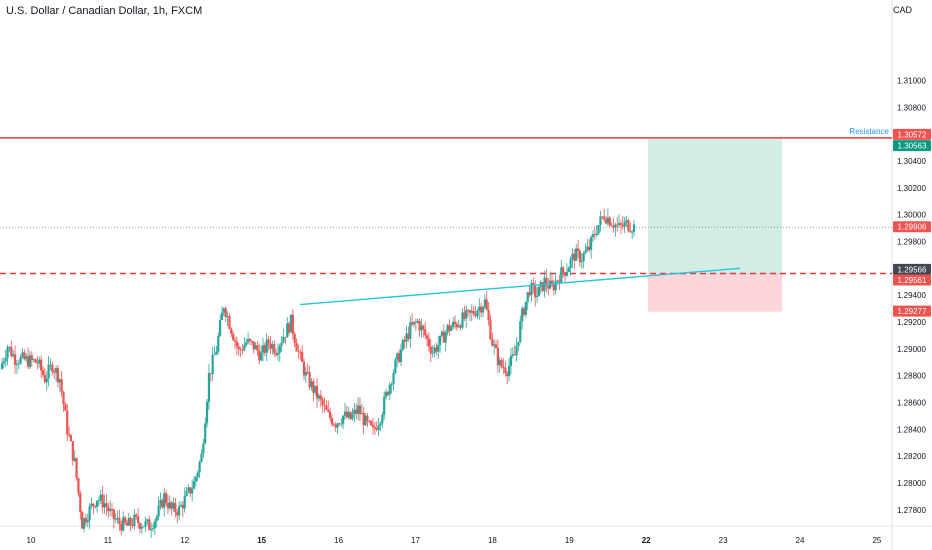  What do you see at coordinates (715, 292) in the screenshot?
I see `long-position-loss-zone` at bounding box center [715, 292].